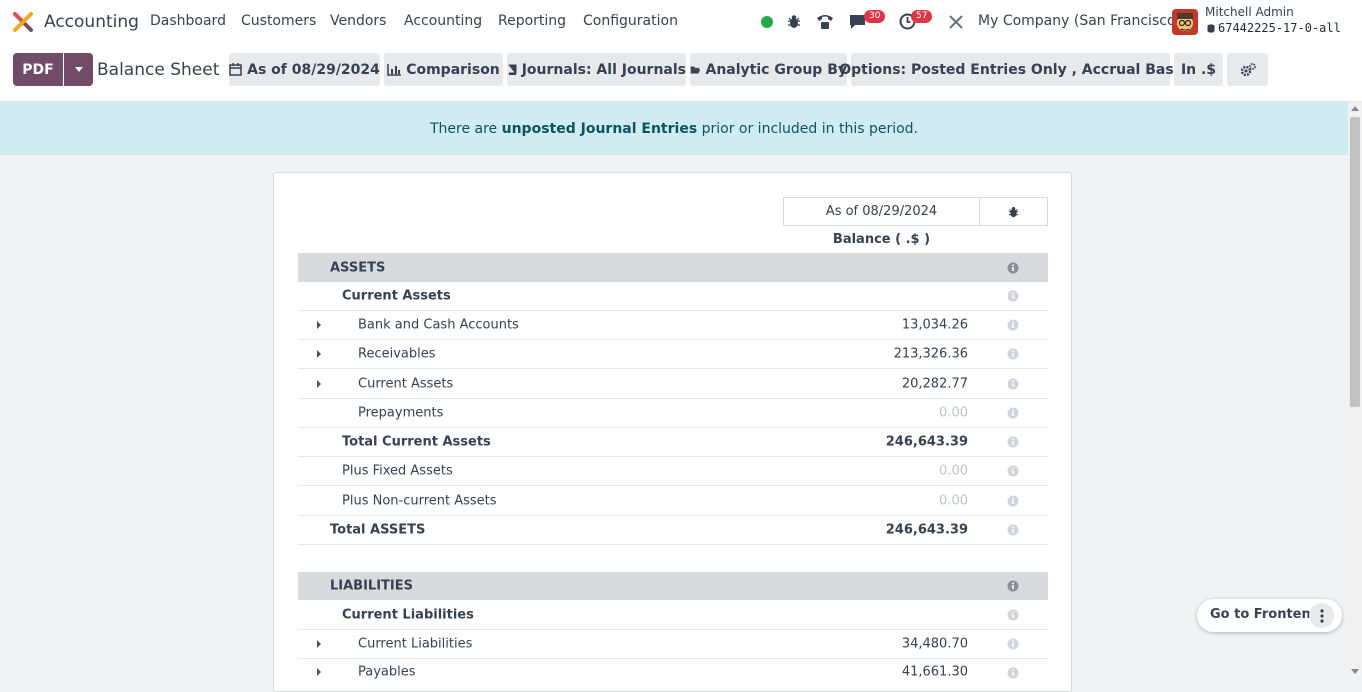  What do you see at coordinates (934, 383) in the screenshot?
I see `row-amount: 20,282.77` at bounding box center [934, 383].